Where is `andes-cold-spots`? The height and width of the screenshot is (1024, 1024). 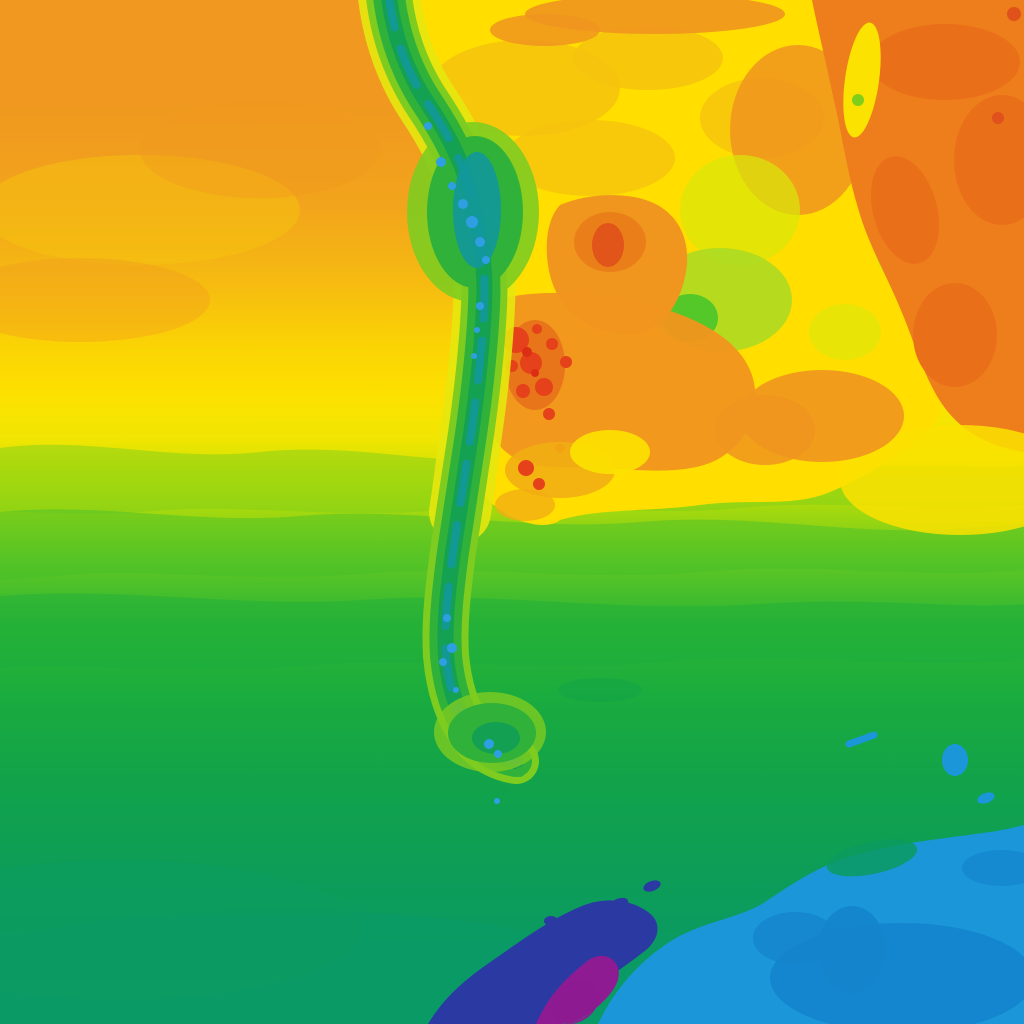
andes-cold-spots is located at coordinates (474, 463).